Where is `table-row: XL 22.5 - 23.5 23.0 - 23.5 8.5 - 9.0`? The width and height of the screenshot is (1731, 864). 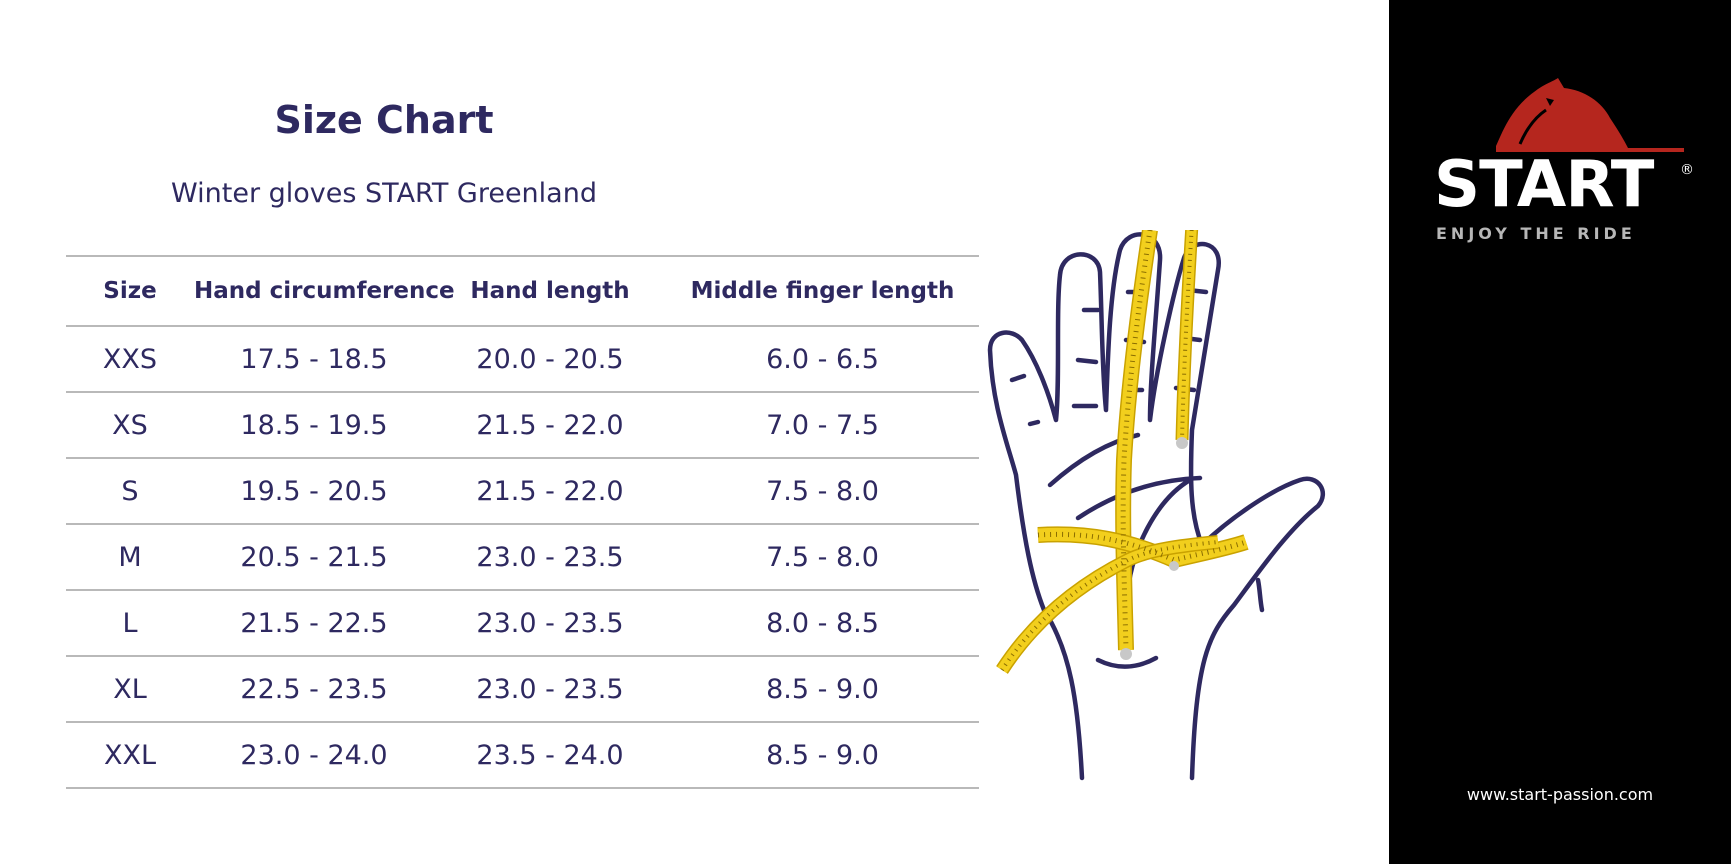 table-row: XL 22.5 - 23.5 23.0 - 23.5 8.5 - 9.0 is located at coordinates (522, 689).